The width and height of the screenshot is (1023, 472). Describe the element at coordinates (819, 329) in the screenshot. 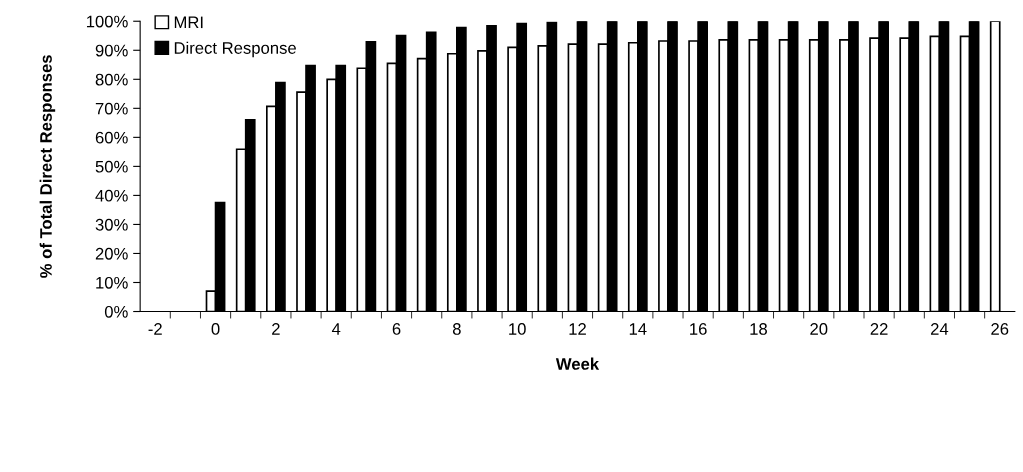

I see `x-tick-label: 20` at that location.